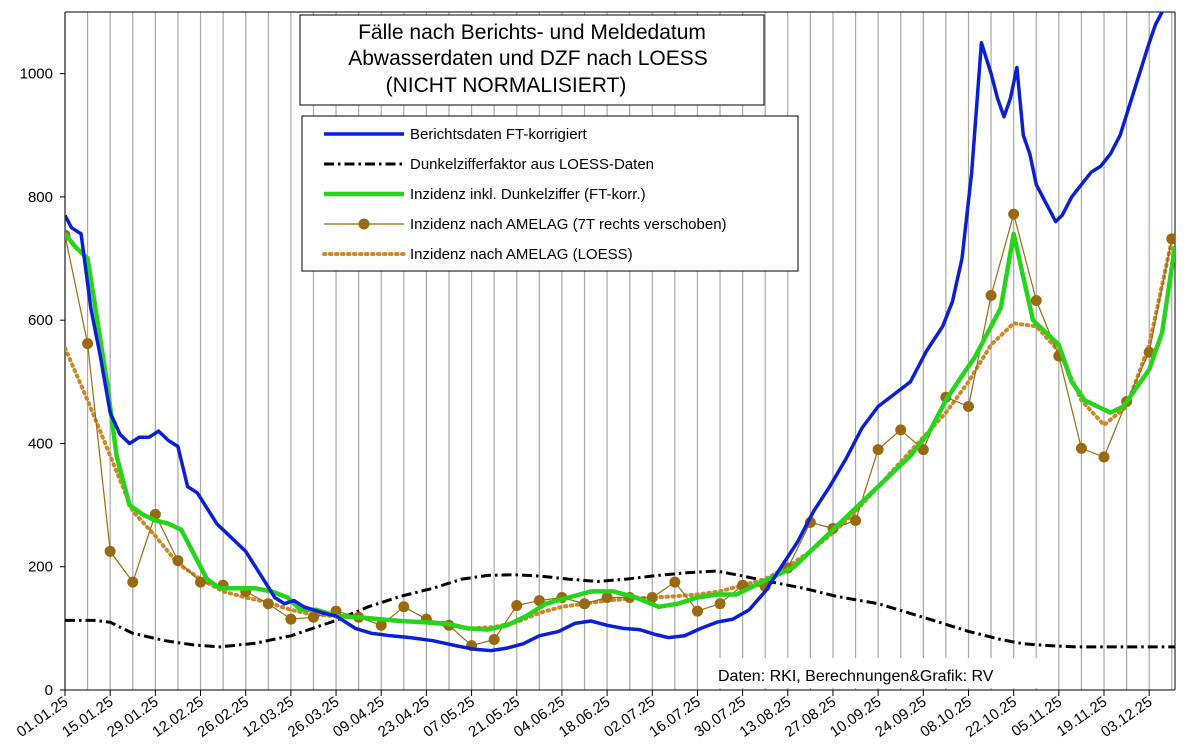  I want to click on chart-title-line-3: (NICHT NORMALISIERT), so click(506, 85).